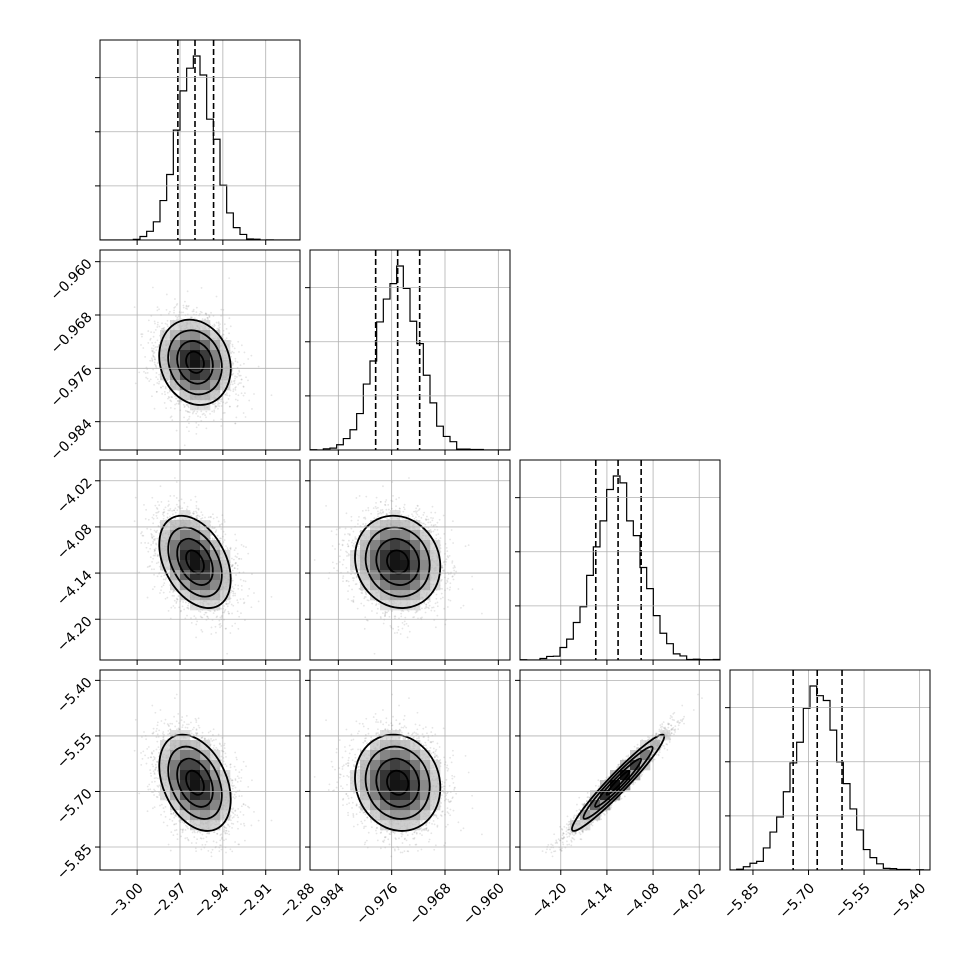  I want to click on y-tick-label: −0.968, so click(72, 333).